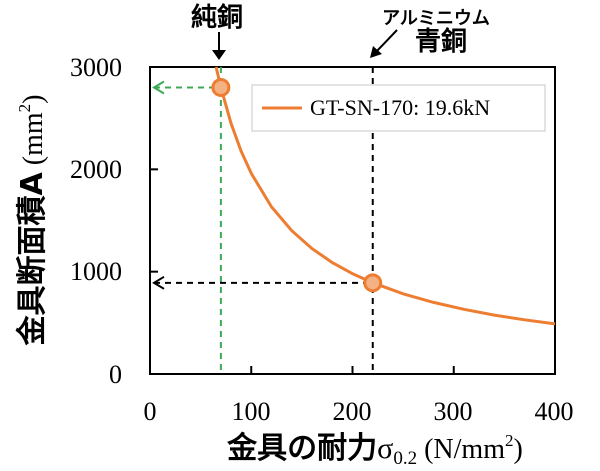 This screenshot has height=471, width=600. What do you see at coordinates (150, 411) in the screenshot?
I see `x-tick-label-0: 0` at bounding box center [150, 411].